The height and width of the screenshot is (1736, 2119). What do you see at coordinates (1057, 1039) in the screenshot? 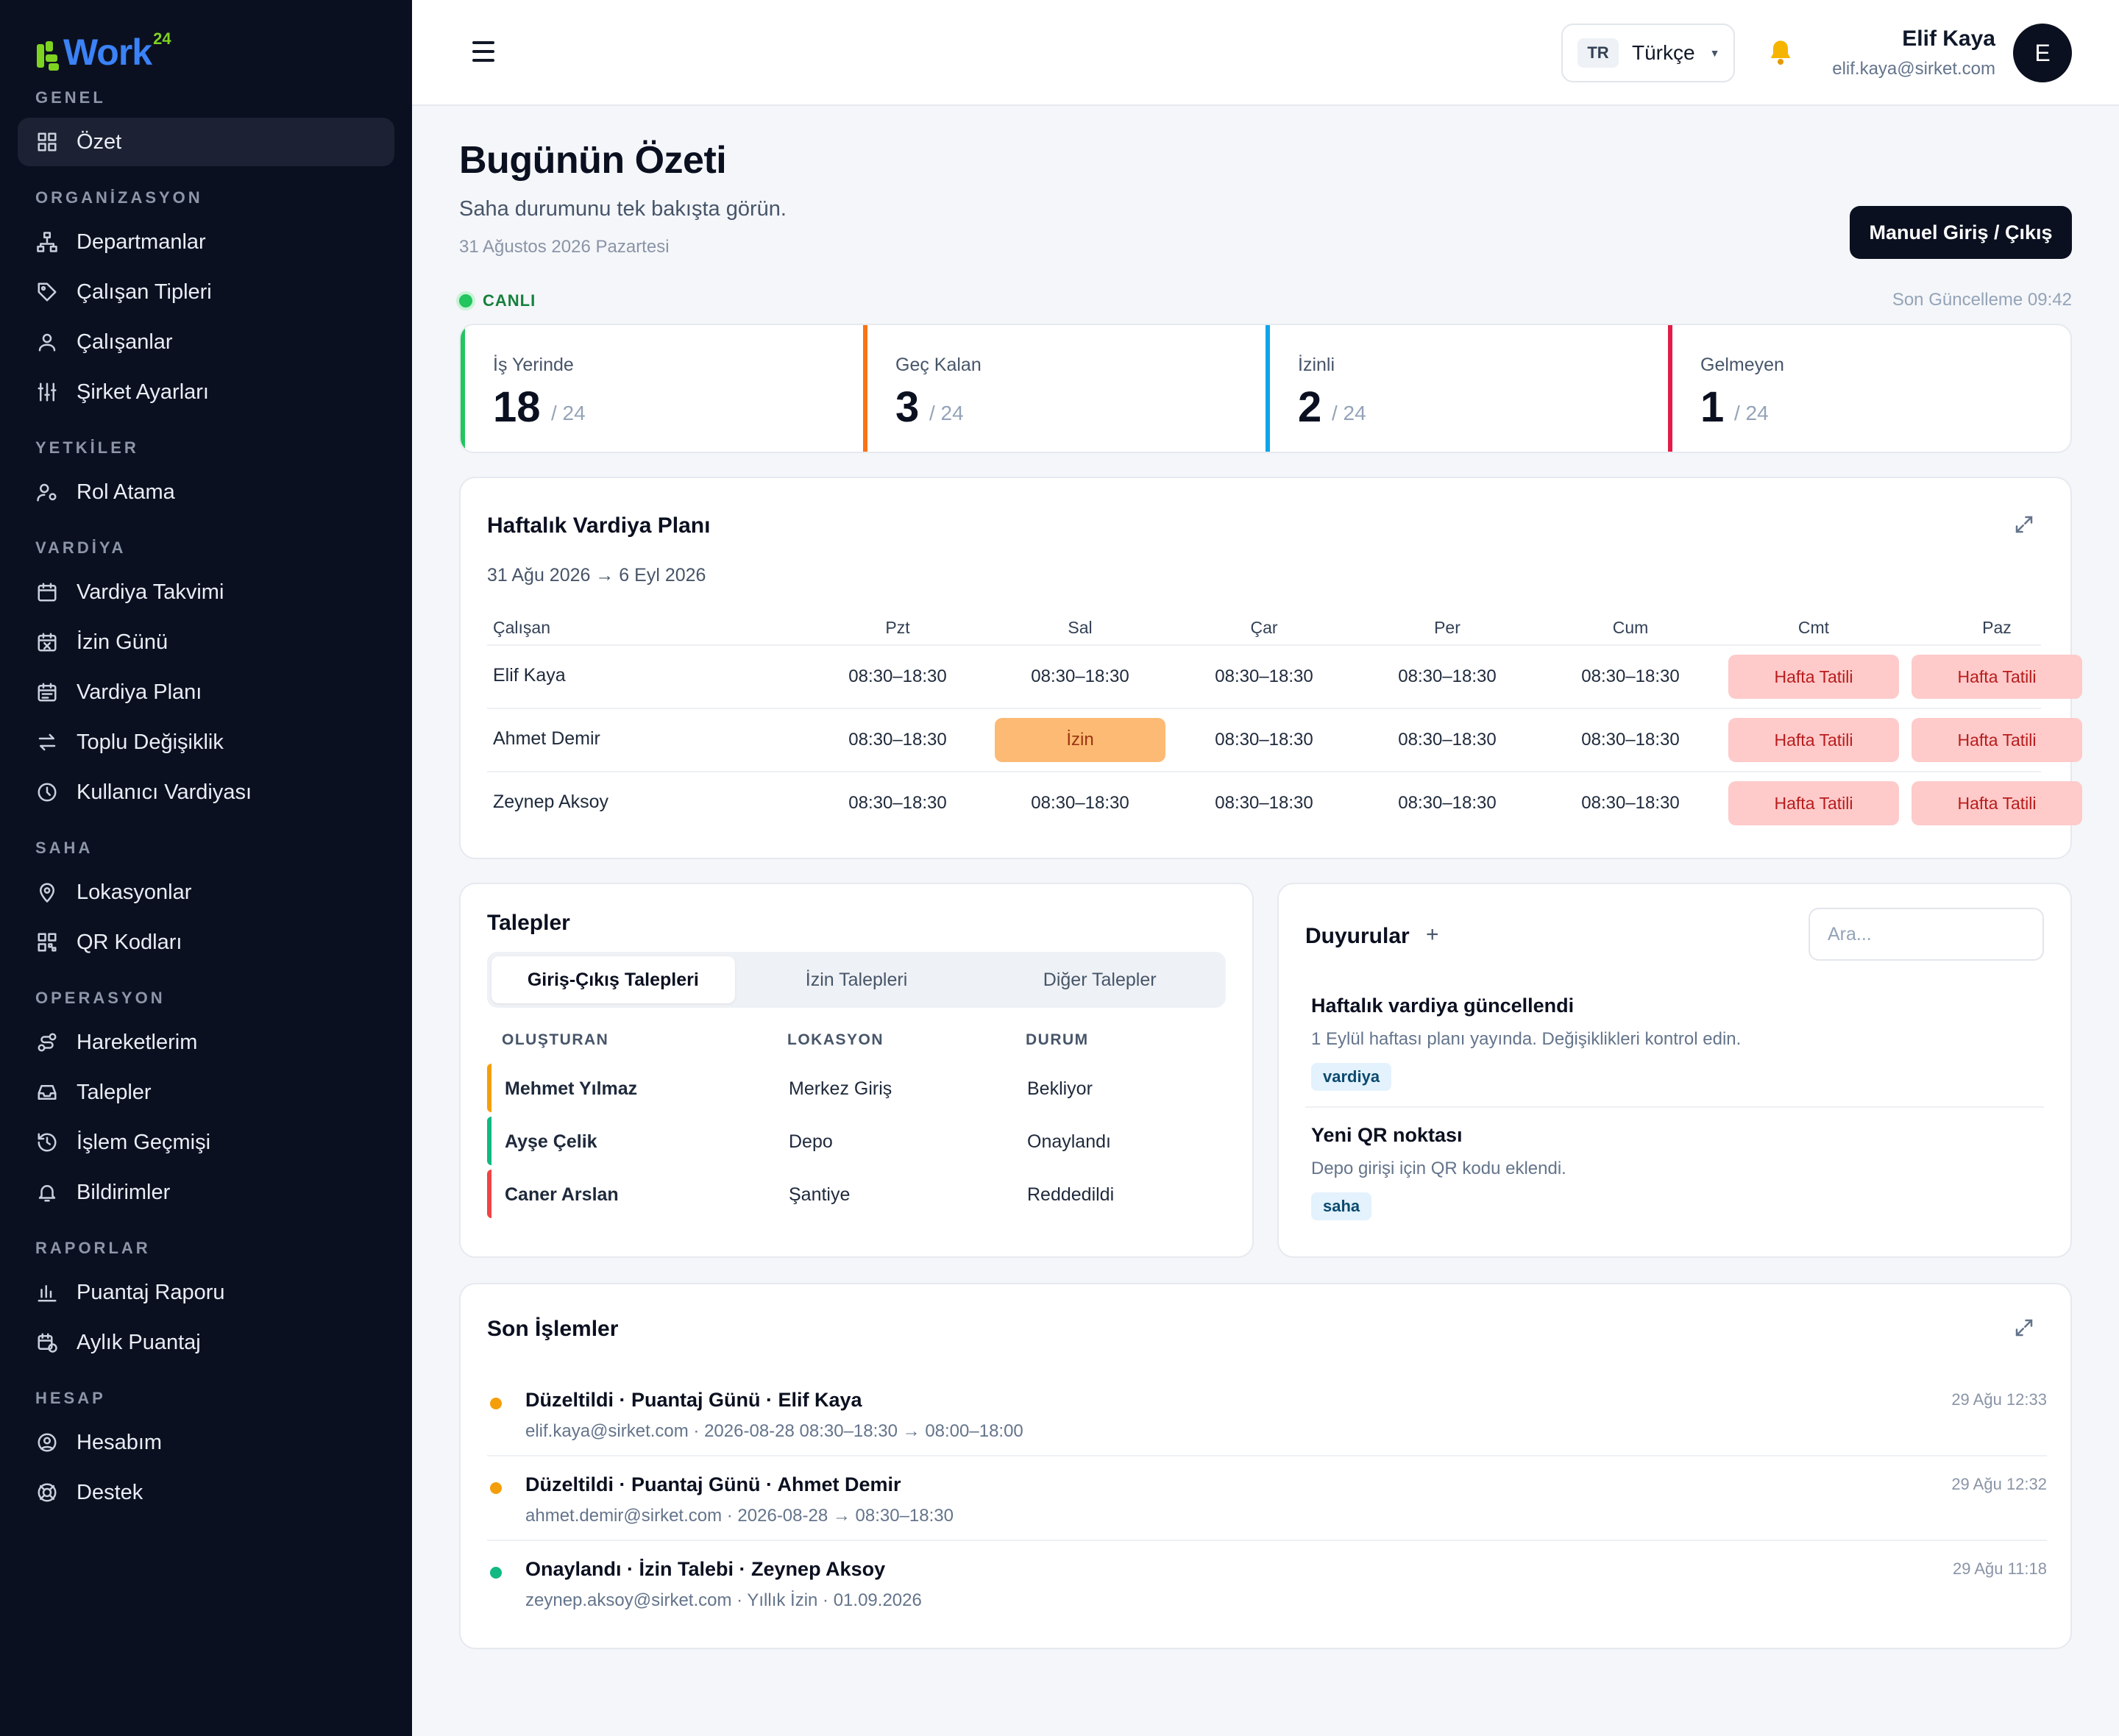
I see `requests-col-header: DURUM` at bounding box center [1057, 1039].